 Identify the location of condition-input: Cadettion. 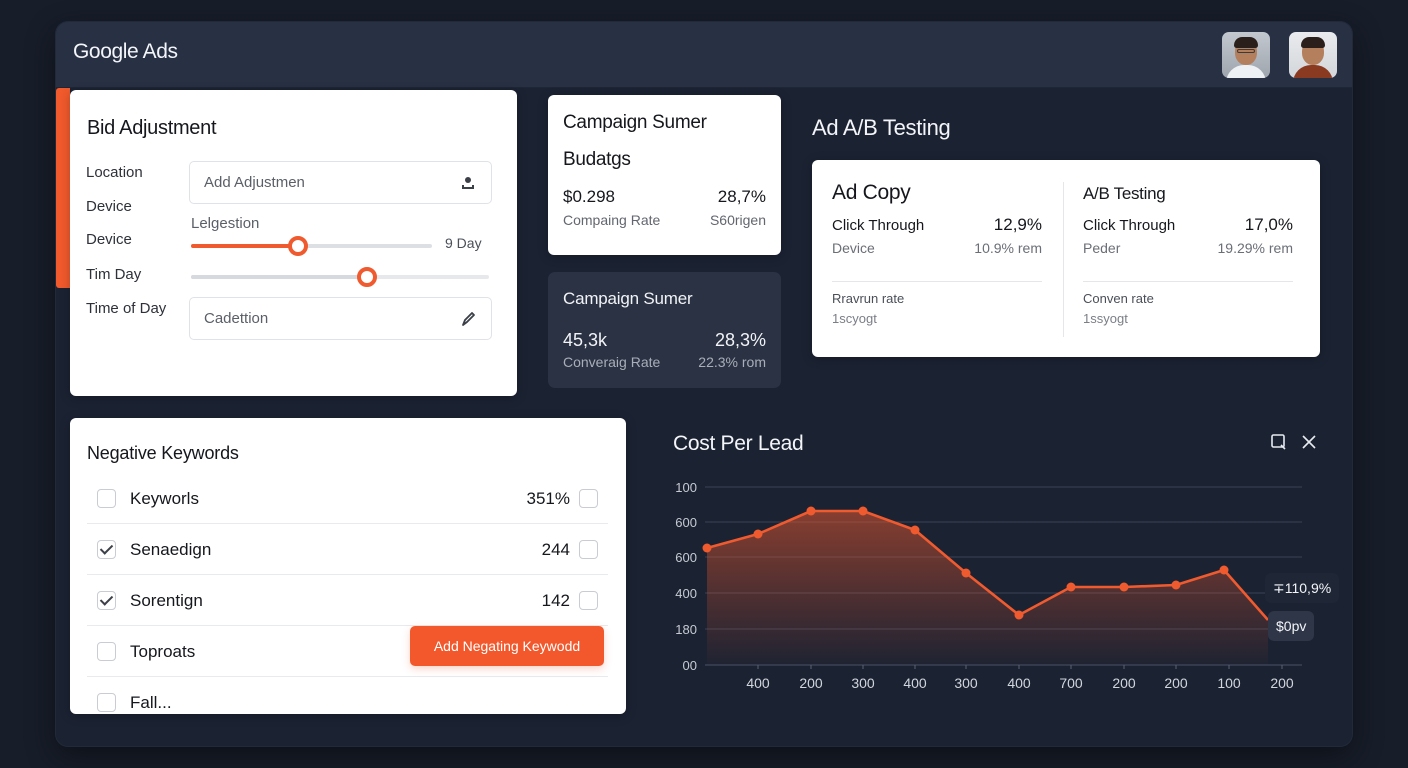
(340, 318).